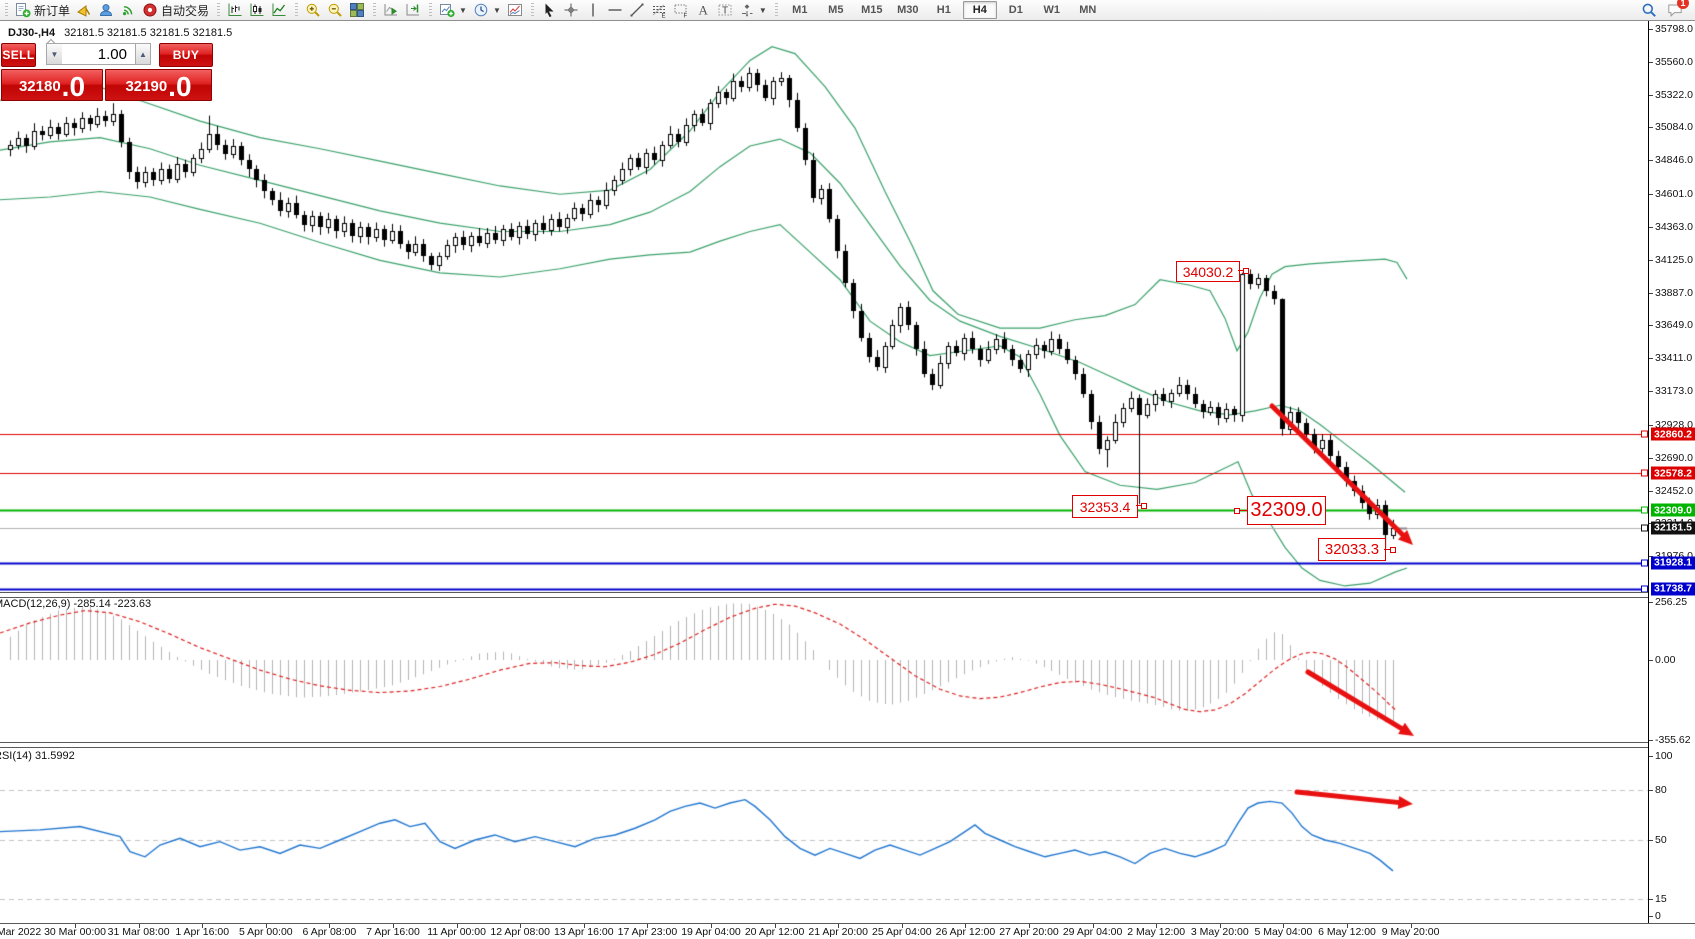 This screenshot has height=939, width=1695. What do you see at coordinates (175, 10) in the screenshot?
I see `toolbar-button-autotrade: 自动交易` at bounding box center [175, 10].